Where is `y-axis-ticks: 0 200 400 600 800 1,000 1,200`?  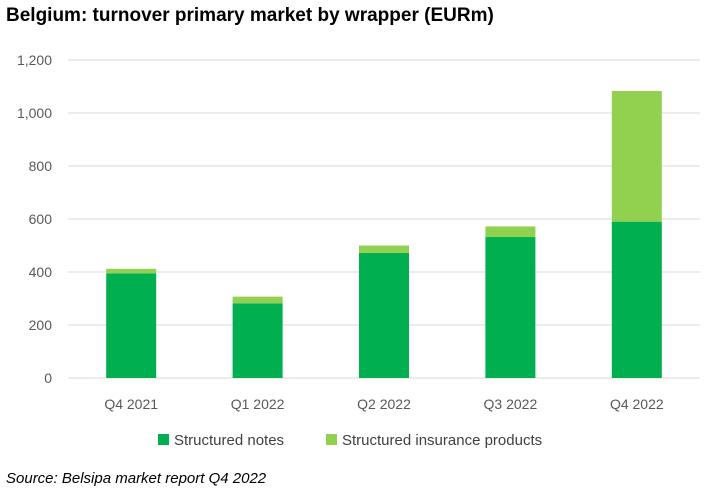
y-axis-ticks: 0 200 400 600 800 1,000 1,200 is located at coordinates (34, 219).